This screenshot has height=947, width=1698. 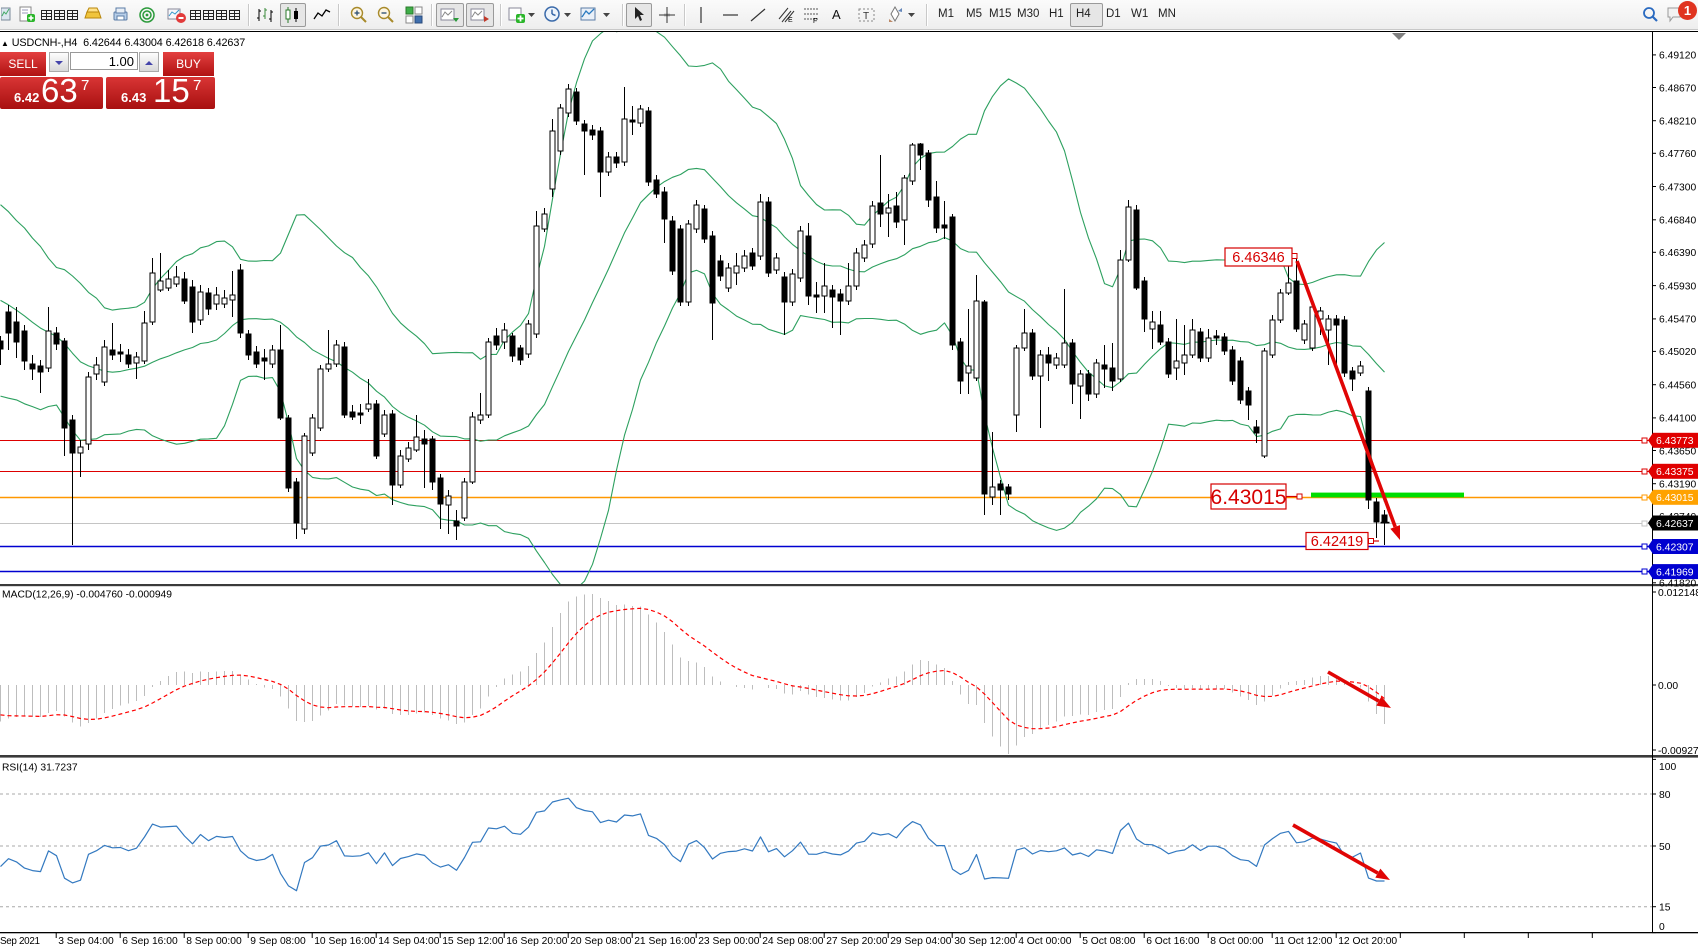 What do you see at coordinates (1237, 941) in the screenshot?
I see `svg-text: 8 Oct 00:00` at bounding box center [1237, 941].